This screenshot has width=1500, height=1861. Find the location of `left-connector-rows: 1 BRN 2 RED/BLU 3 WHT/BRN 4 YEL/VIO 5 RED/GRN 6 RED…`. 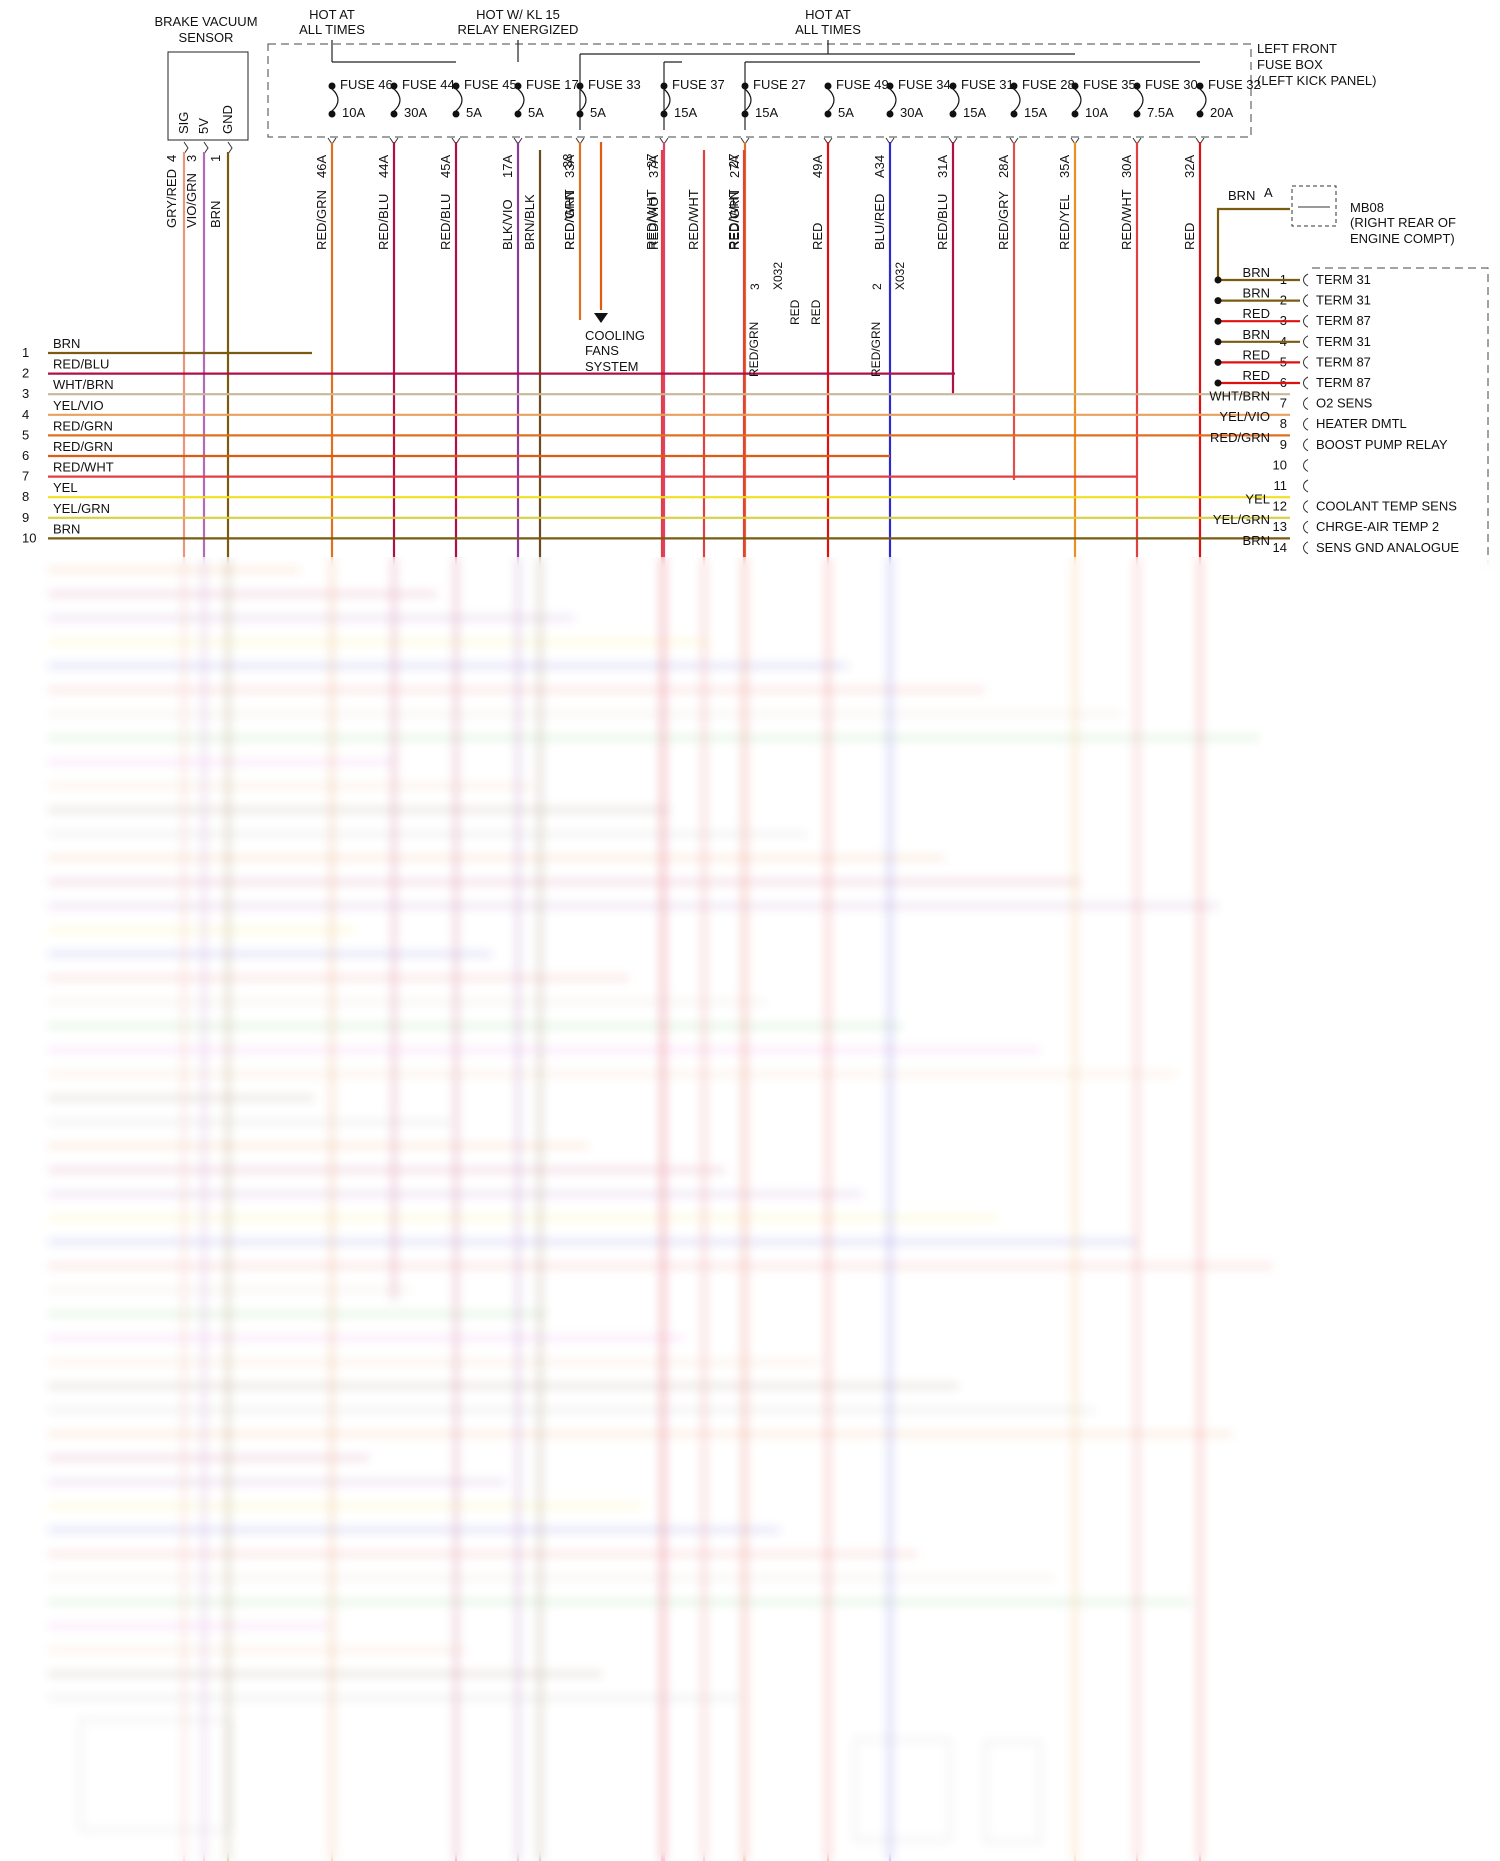

left-connector-rows: 1 BRN 2 RED/BLU 3 WHT/BRN 4 YEL/VIO 5 RED/GRN 6 RED… is located at coordinates (656, 440).